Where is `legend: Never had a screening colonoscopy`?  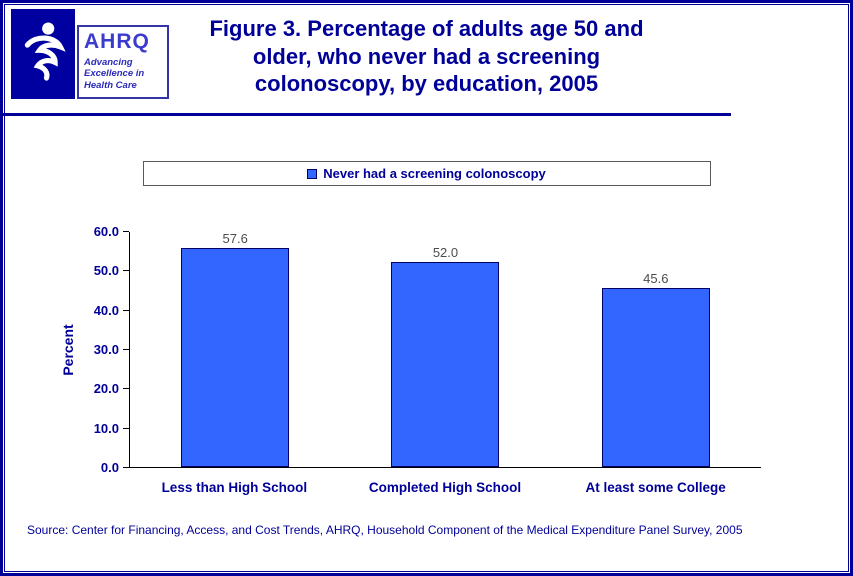 legend: Never had a screening colonoscopy is located at coordinates (426, 173).